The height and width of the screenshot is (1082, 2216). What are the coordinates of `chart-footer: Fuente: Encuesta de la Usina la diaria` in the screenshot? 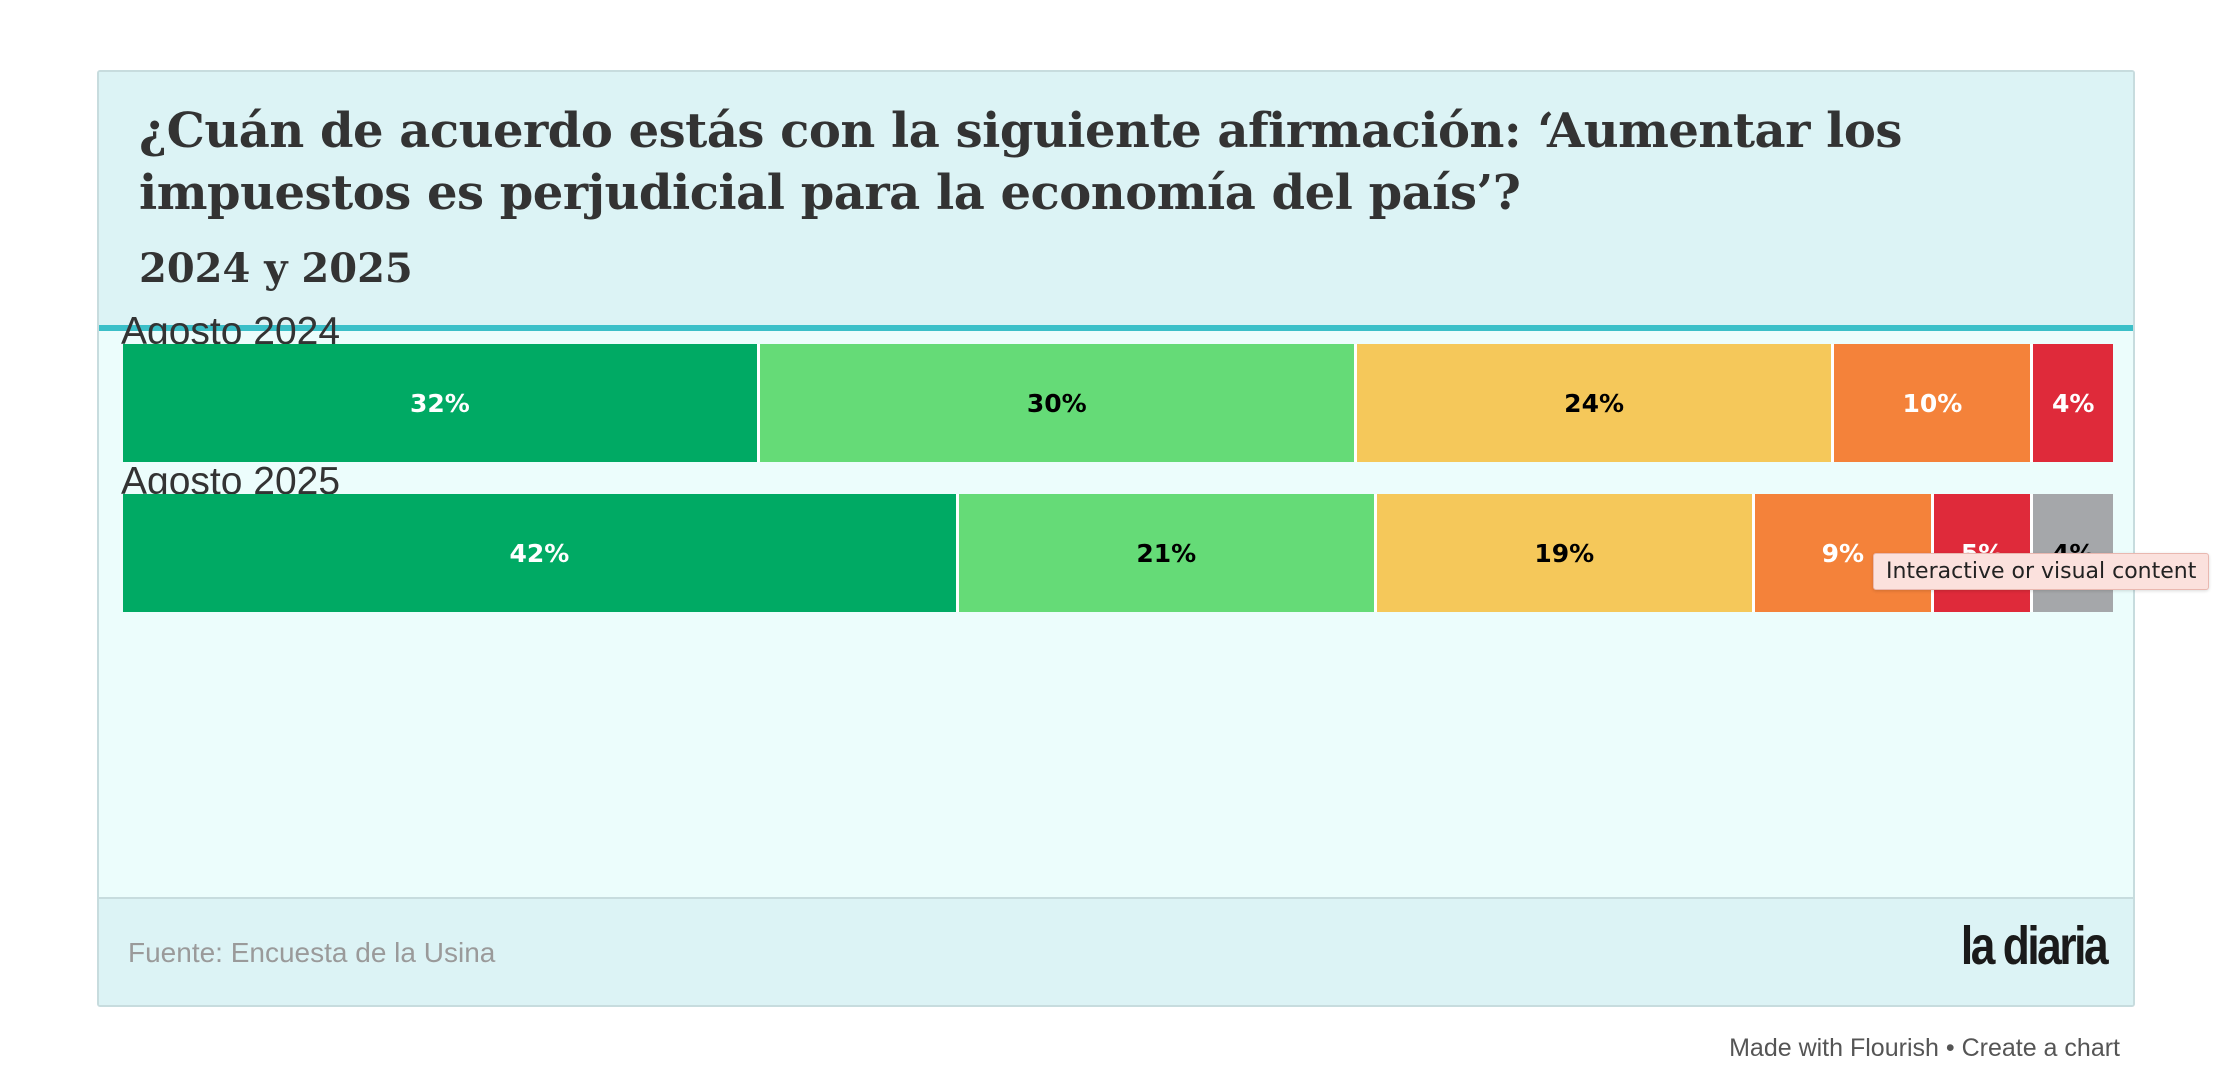 It's located at (1116, 951).